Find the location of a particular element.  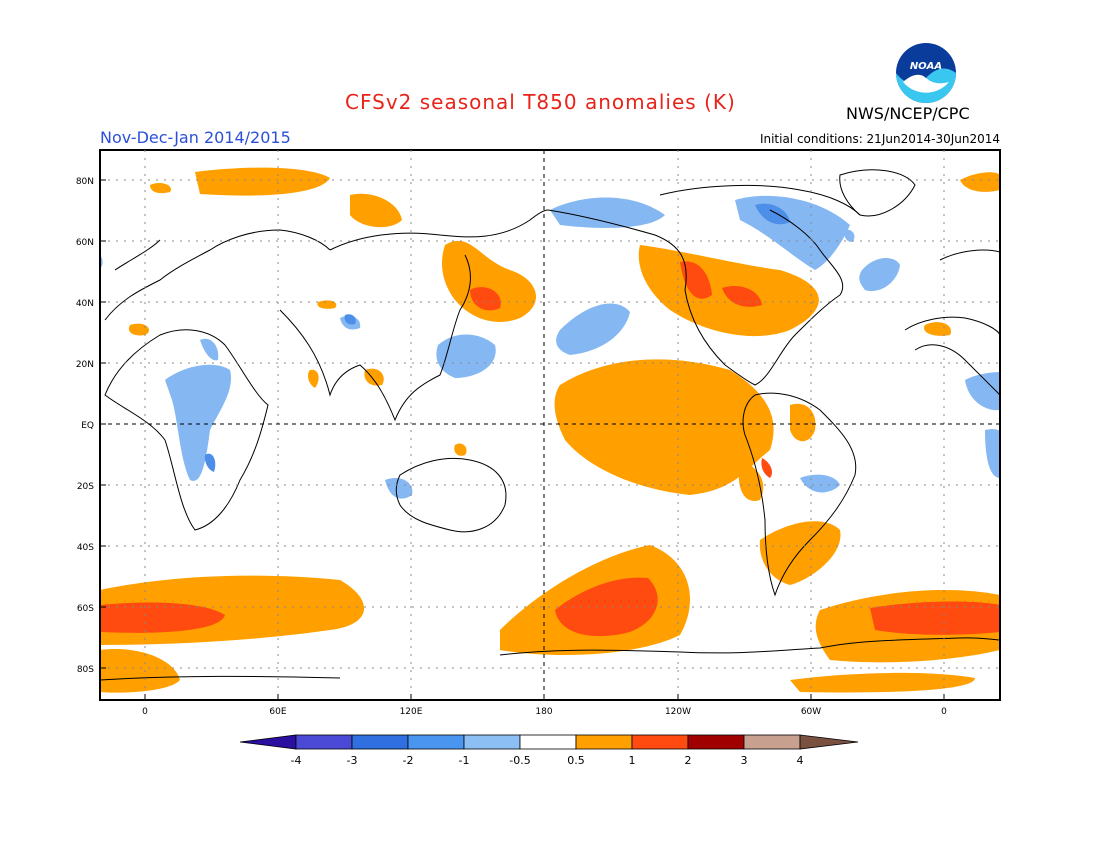

noaa-logo-icon: NOAA is located at coordinates (926, 73).